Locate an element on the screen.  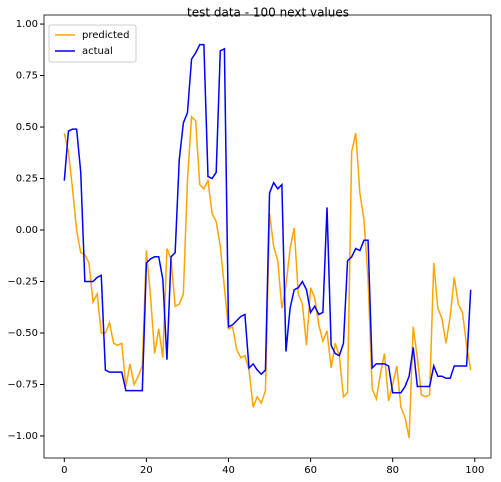
x-tick-label: 80 is located at coordinates (392, 470).